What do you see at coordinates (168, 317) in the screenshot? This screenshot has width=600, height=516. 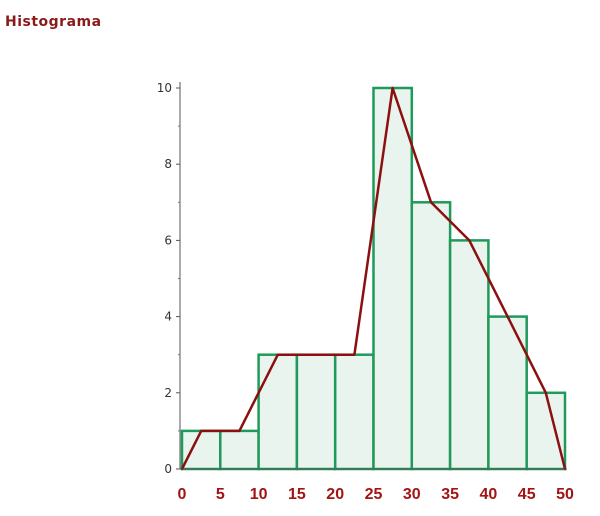 I see `y-tick-label: 4` at bounding box center [168, 317].